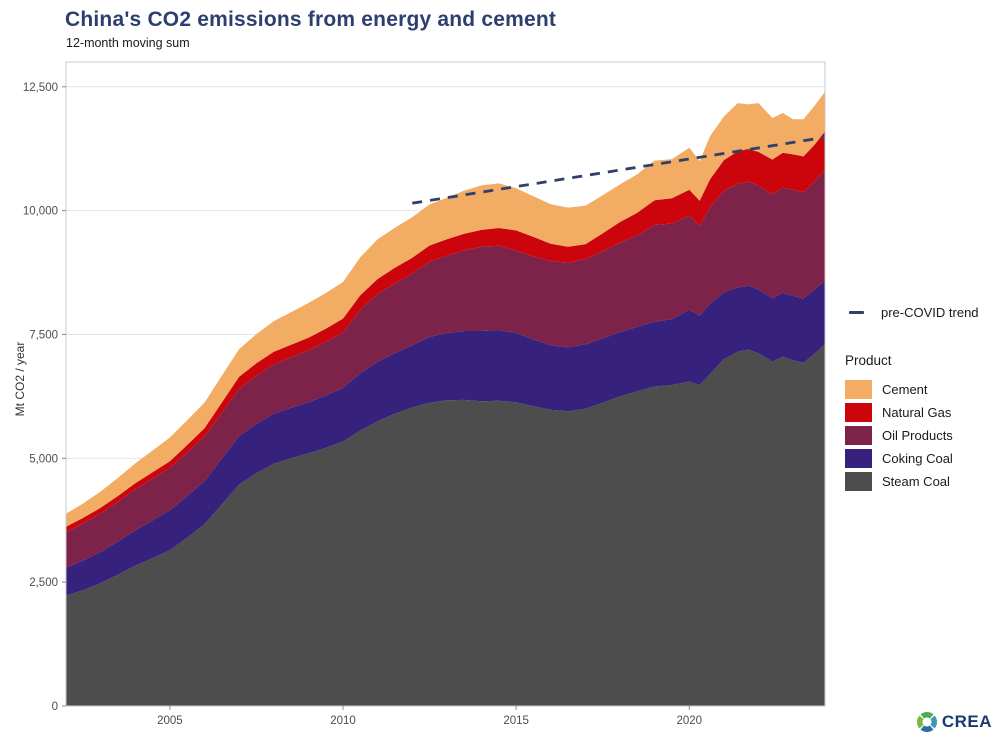 The width and height of the screenshot is (1000, 750). What do you see at coordinates (858, 412) in the screenshot?
I see `natural-gas-swatch-icon` at bounding box center [858, 412].